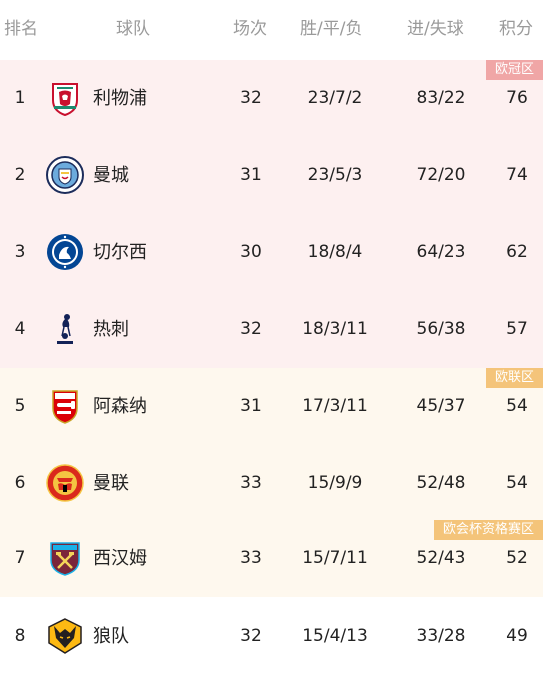  Describe the element at coordinates (271, 329) in the screenshot. I see `table-row: 4 热刺 32 18/3/11 56/38 57` at that location.